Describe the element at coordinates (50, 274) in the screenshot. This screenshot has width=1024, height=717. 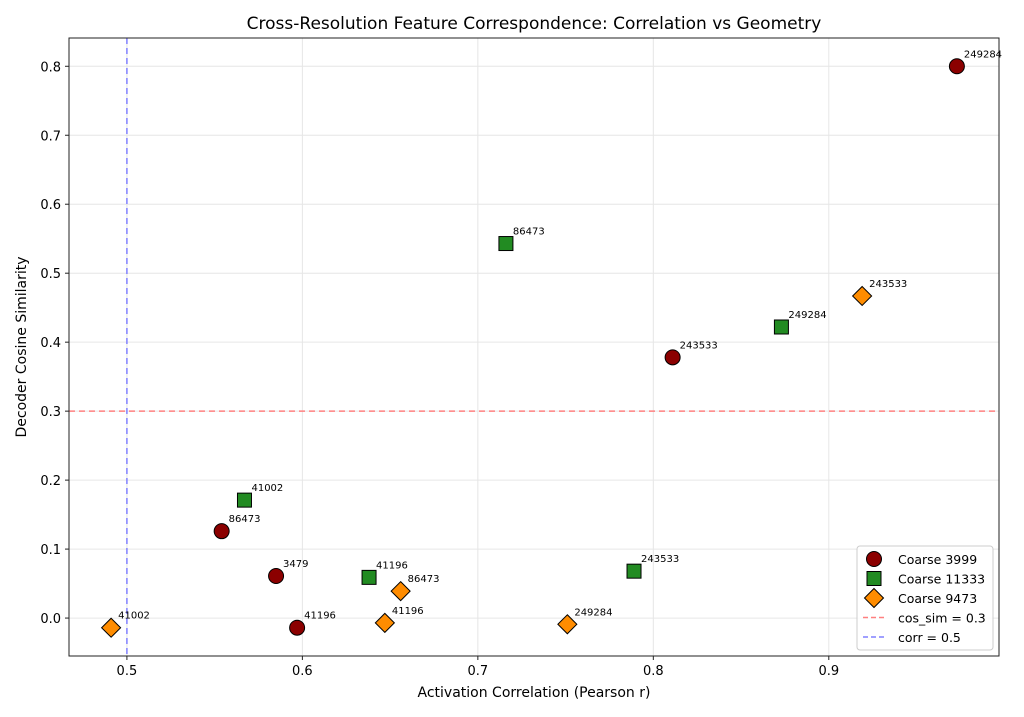
I see `y-tick-label: 0.5` at that location.